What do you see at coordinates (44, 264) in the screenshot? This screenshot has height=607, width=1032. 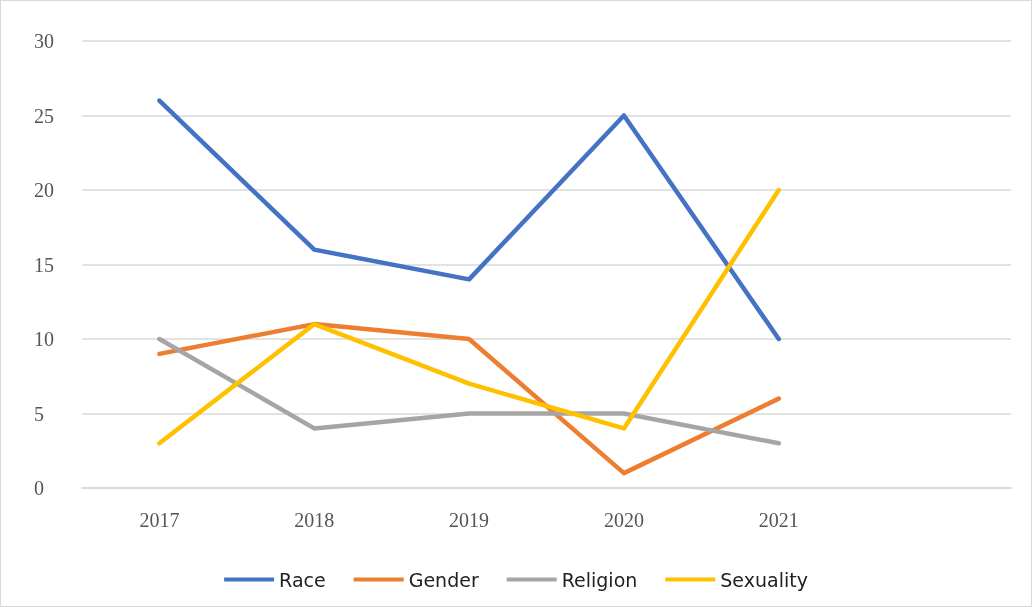 I see `y-tick-label: 15` at bounding box center [44, 264].